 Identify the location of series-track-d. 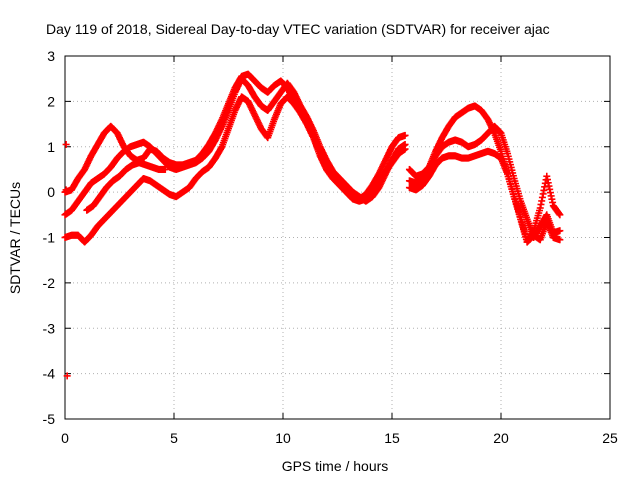
(126, 186).